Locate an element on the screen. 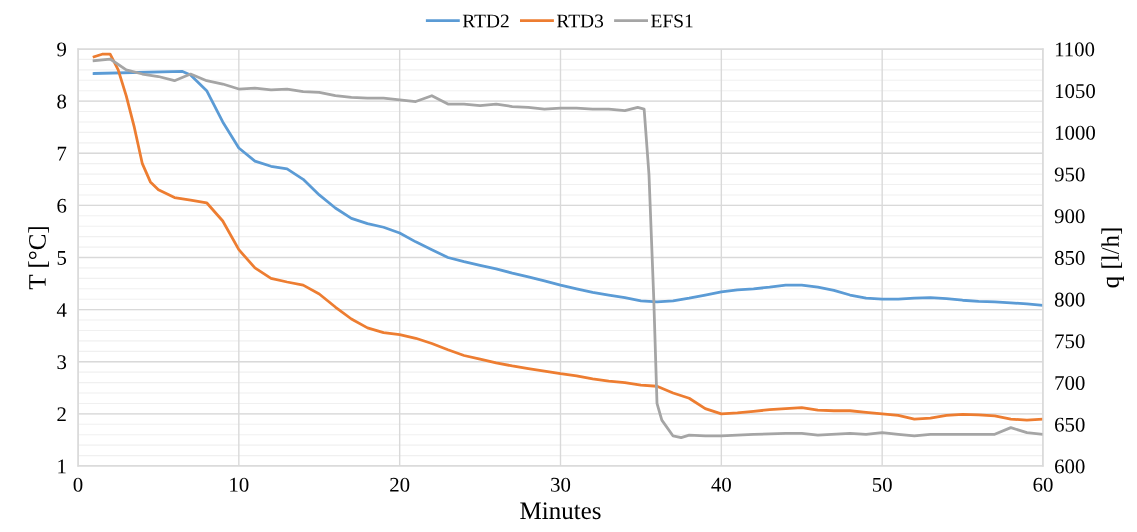  y2-tick-label: 1050 is located at coordinates (1075, 91).